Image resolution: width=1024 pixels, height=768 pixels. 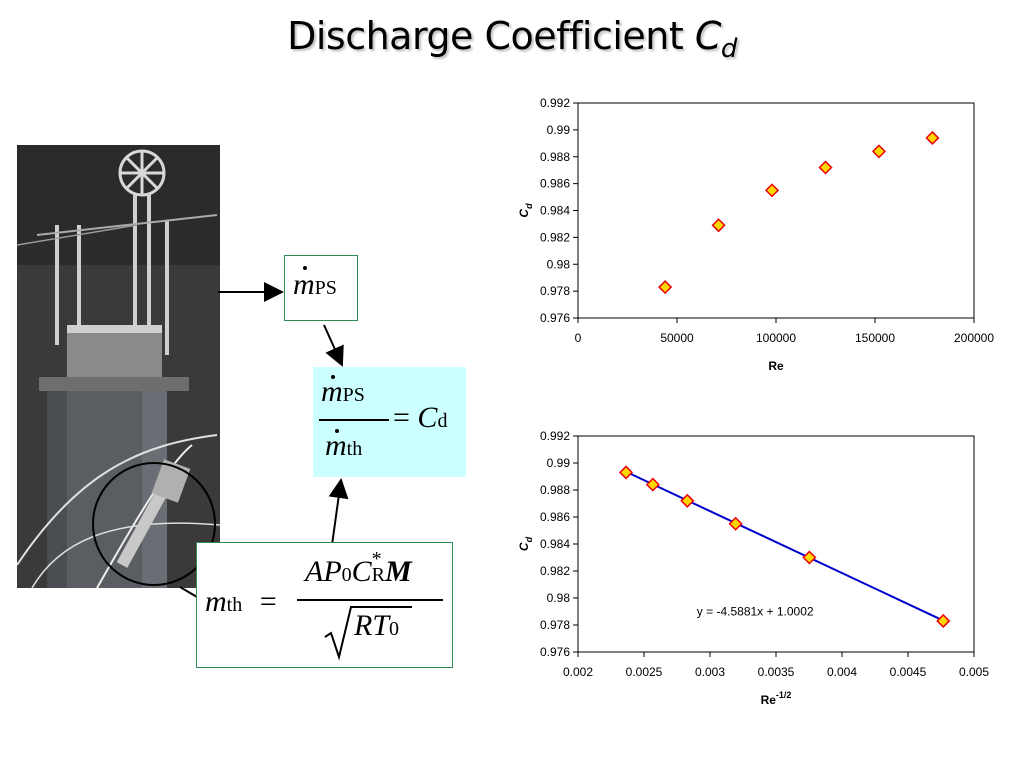 I want to click on title-main-text: Discharge Coefficient, so click(x=491, y=36).